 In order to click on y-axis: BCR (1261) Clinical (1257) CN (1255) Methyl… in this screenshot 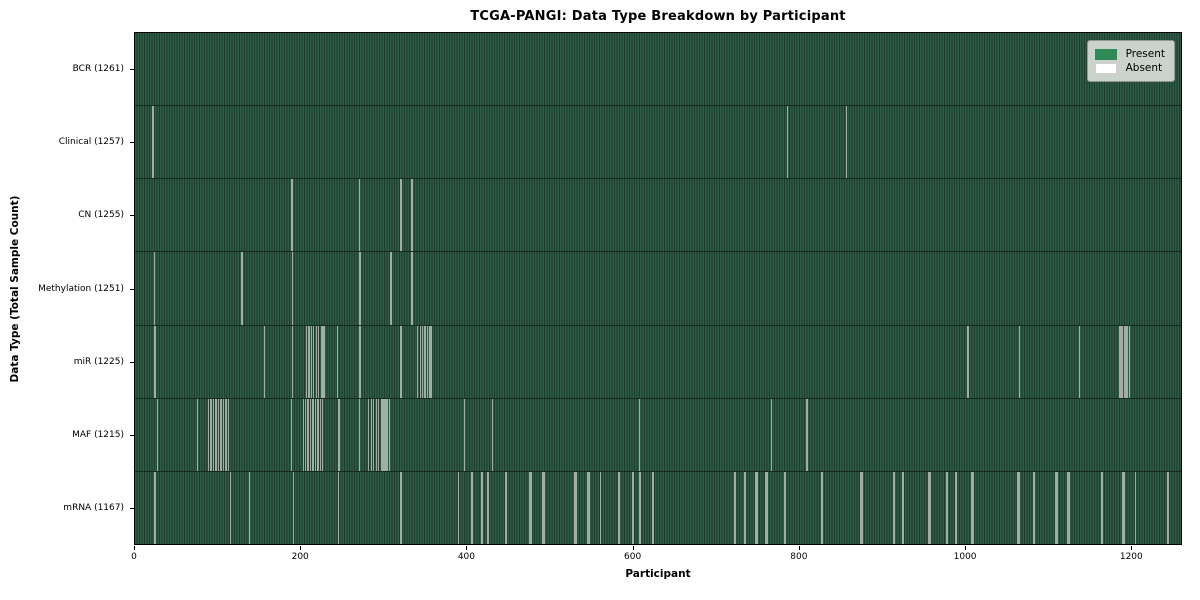, I will do `click(67, 288)`.